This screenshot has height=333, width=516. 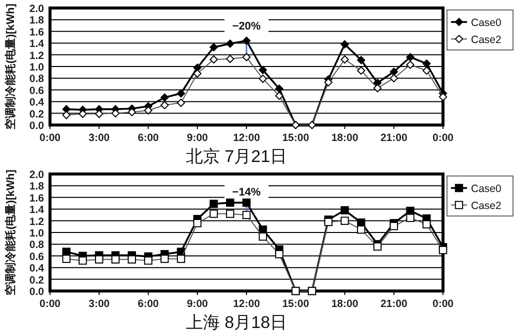 I want to click on annotation: −20%, so click(x=246, y=26).